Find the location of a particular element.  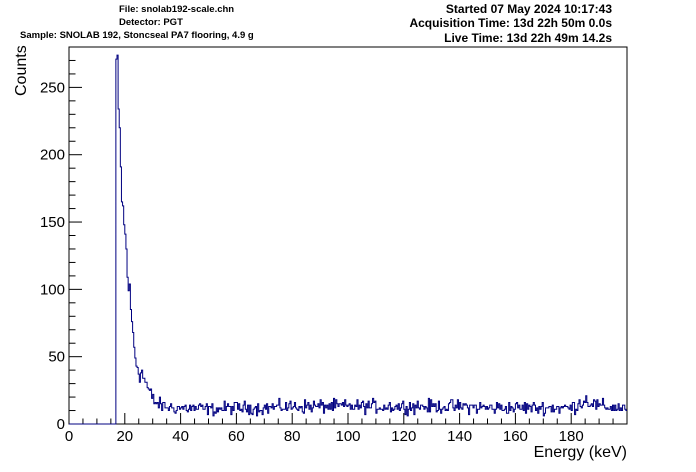

x-axis-label: Energy (keV) is located at coordinates (580, 452).